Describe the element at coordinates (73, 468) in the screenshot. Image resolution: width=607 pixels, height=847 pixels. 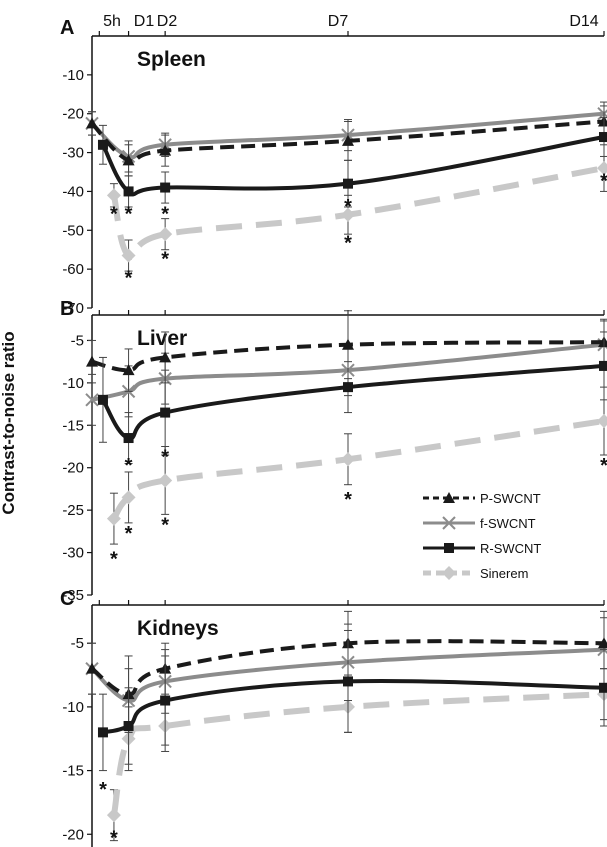
I see `y-tick-label: -20` at that location.